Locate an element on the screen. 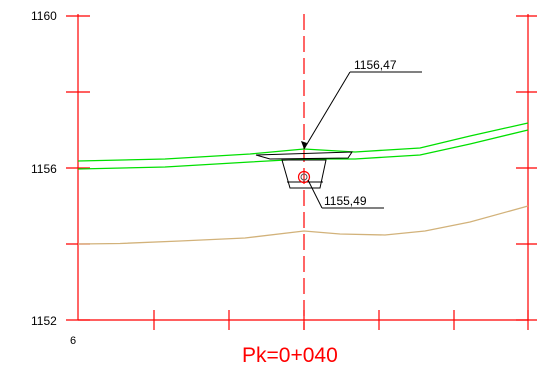 This screenshot has height=367, width=537. trench is located at coordinates (304, 174).